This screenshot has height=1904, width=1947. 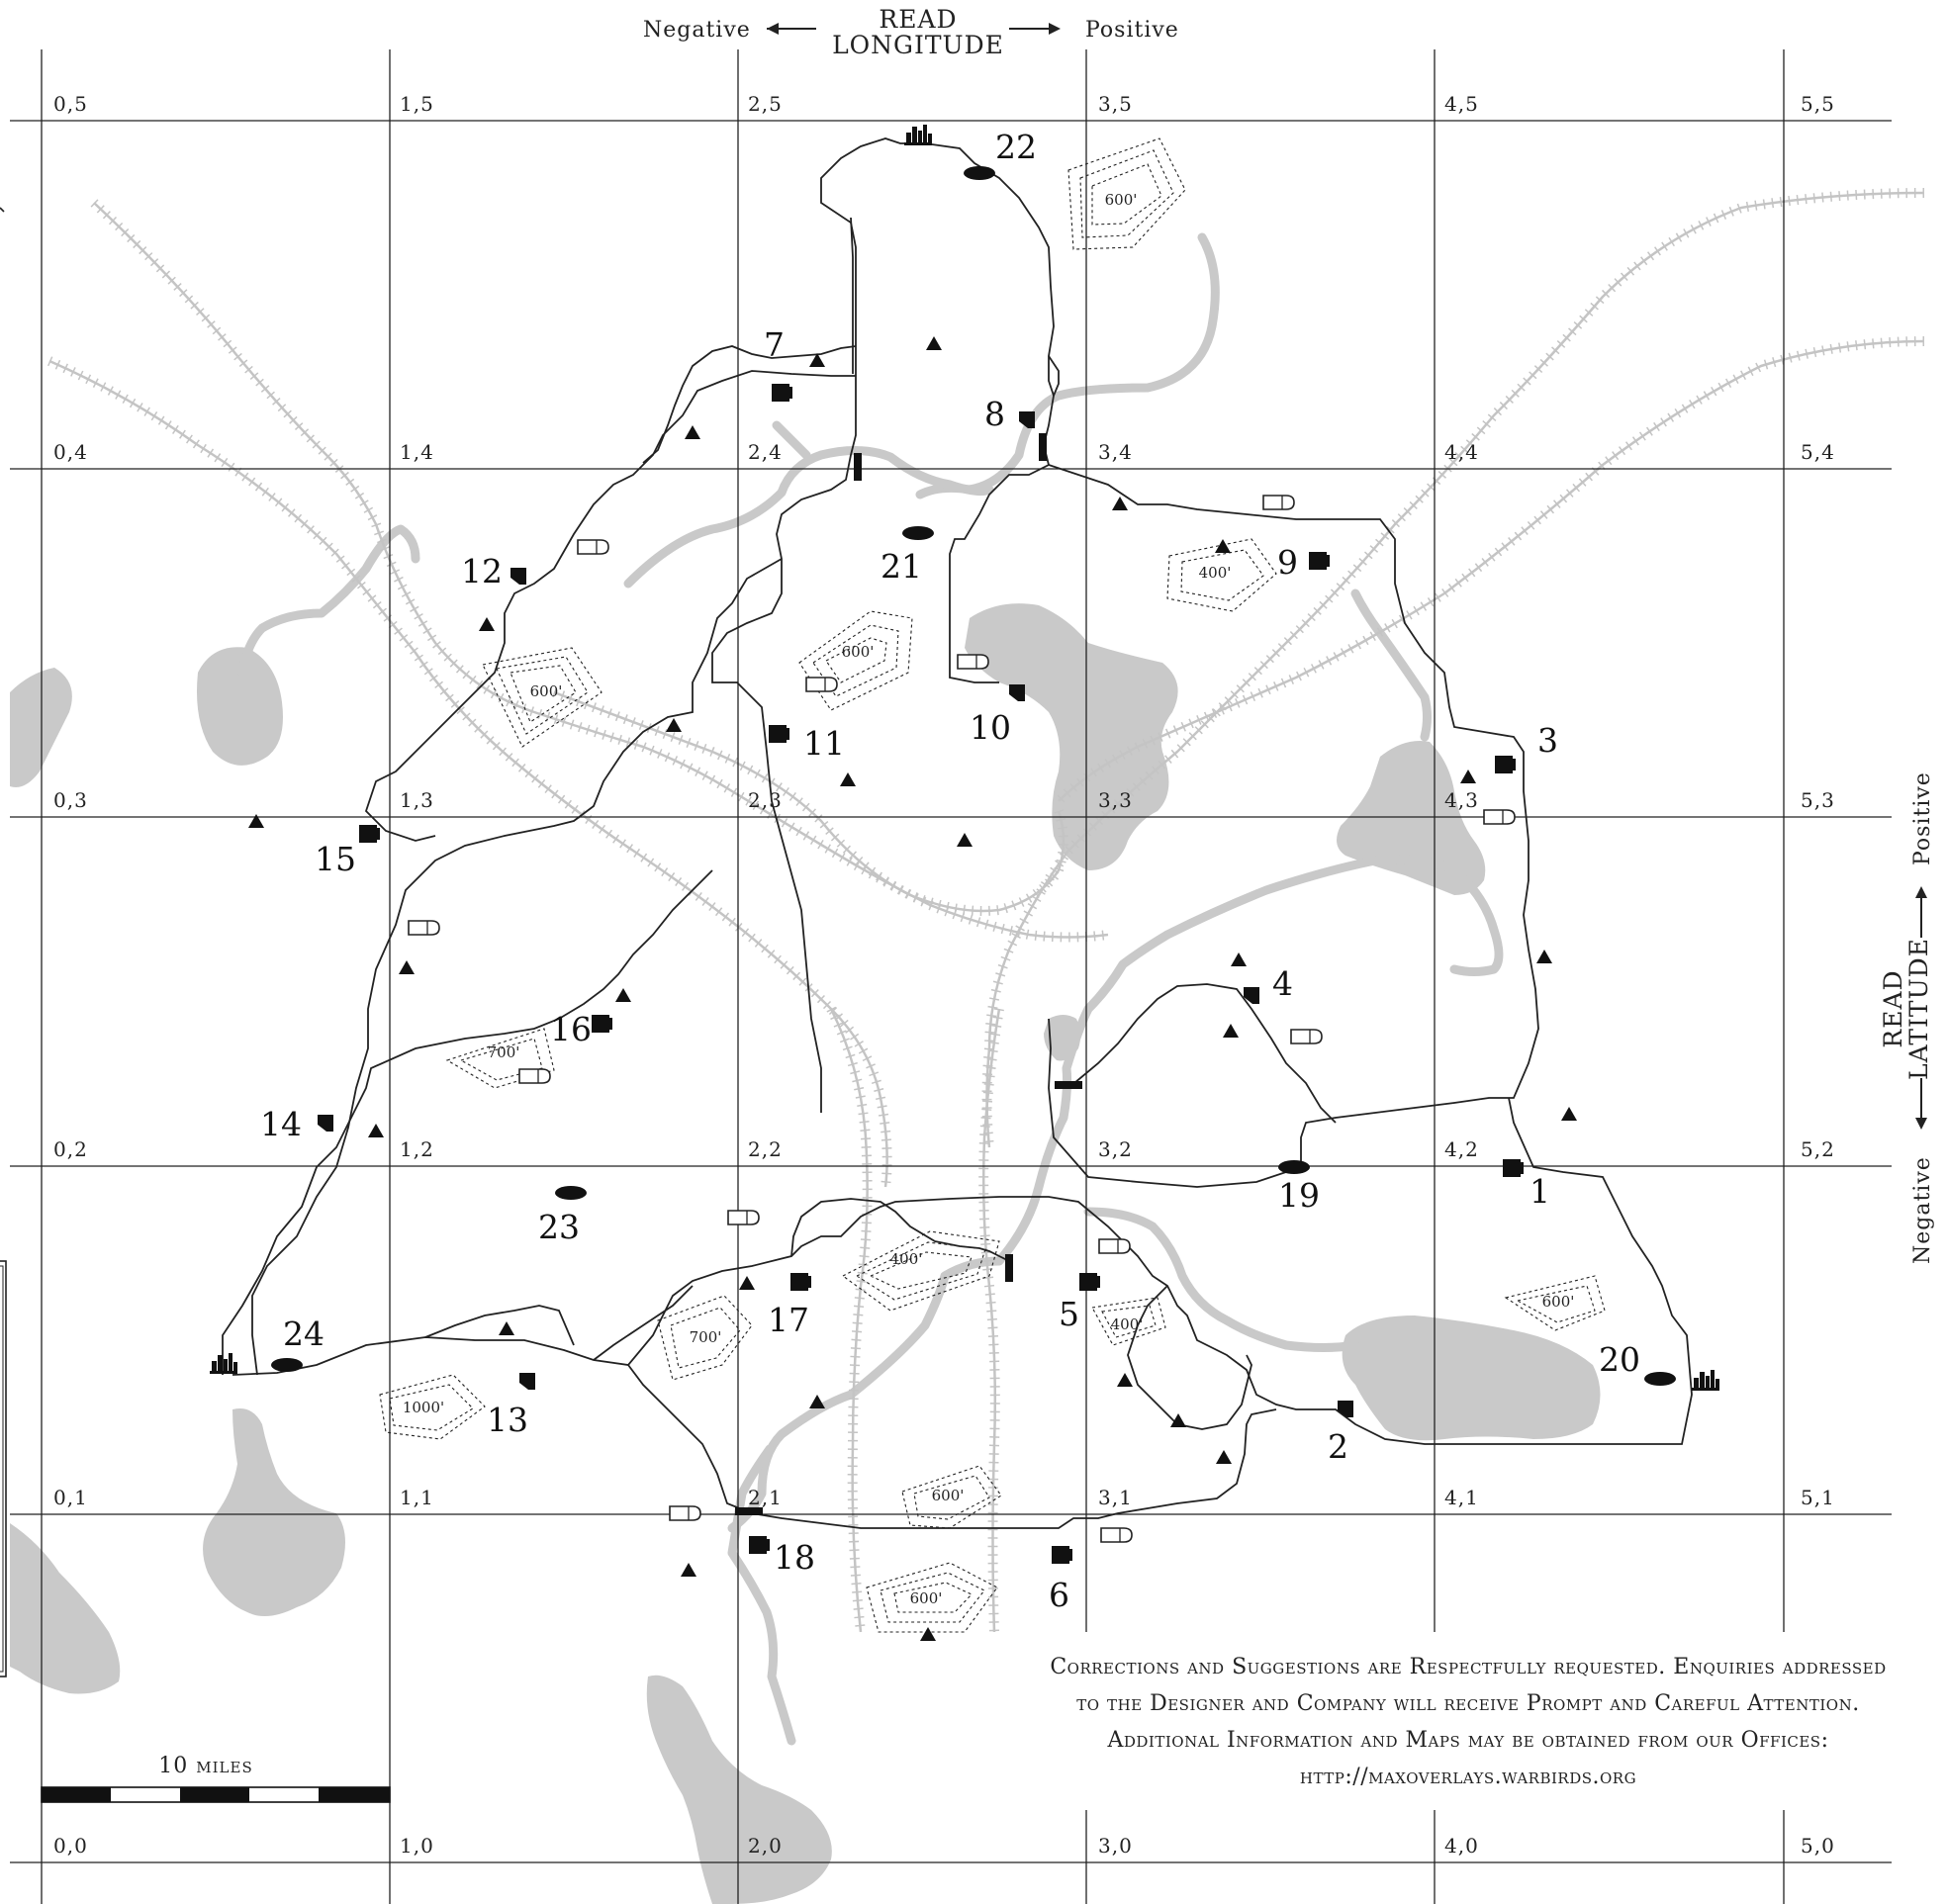 I want to click on grid-label: 0,0, so click(x=70, y=1846).